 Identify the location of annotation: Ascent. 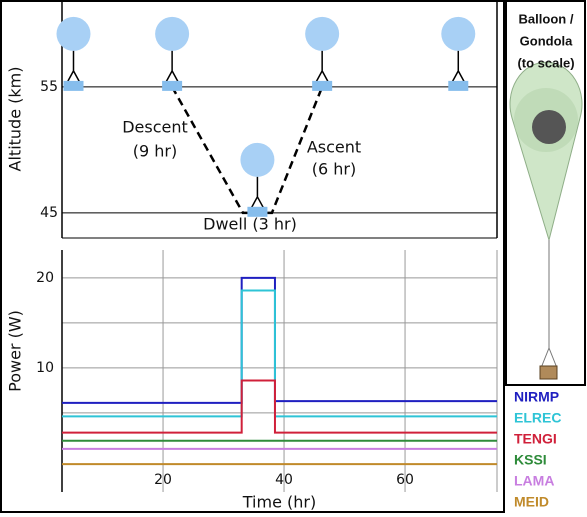
(334, 147).